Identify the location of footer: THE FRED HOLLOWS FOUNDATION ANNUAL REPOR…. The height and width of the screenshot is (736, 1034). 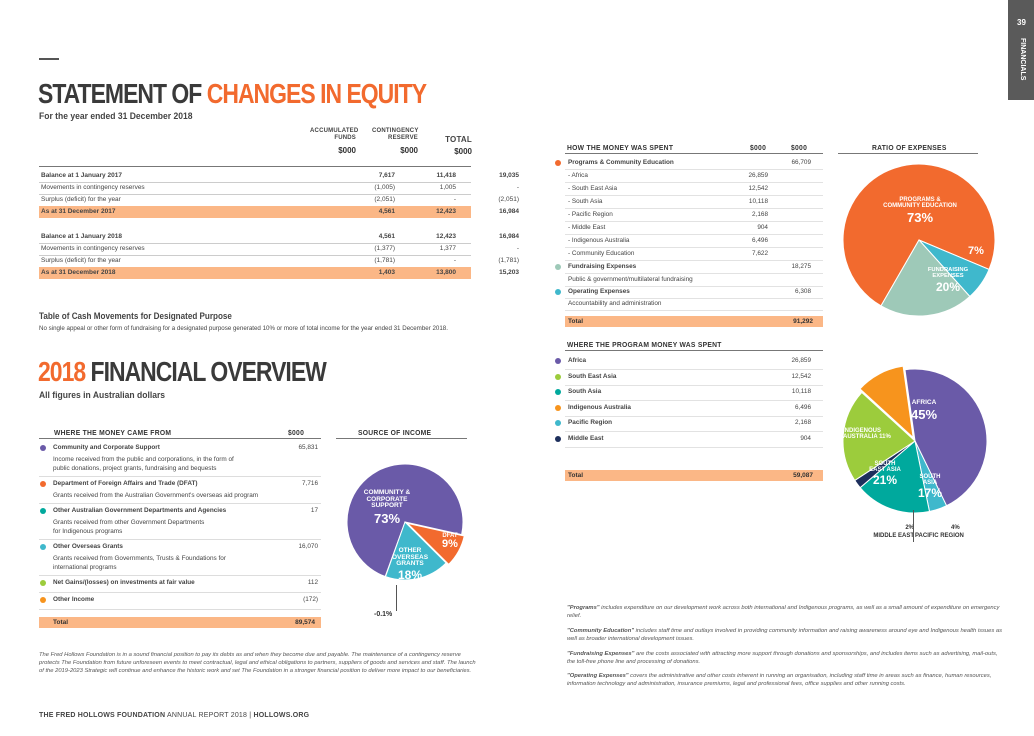
(174, 715).